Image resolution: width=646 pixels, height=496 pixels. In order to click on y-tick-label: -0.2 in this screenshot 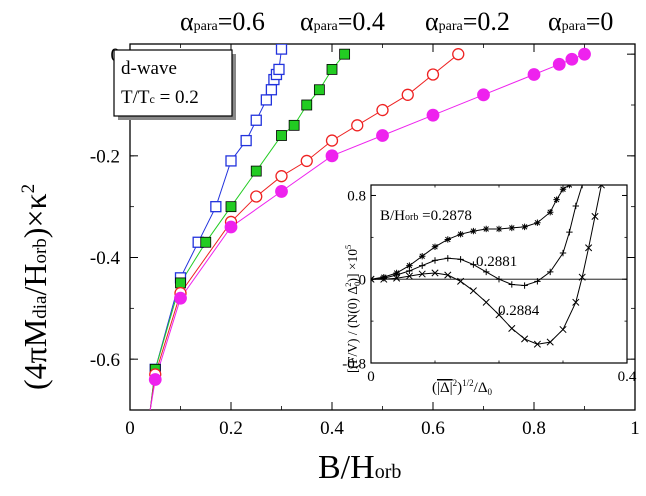, I will do `click(105, 156)`.